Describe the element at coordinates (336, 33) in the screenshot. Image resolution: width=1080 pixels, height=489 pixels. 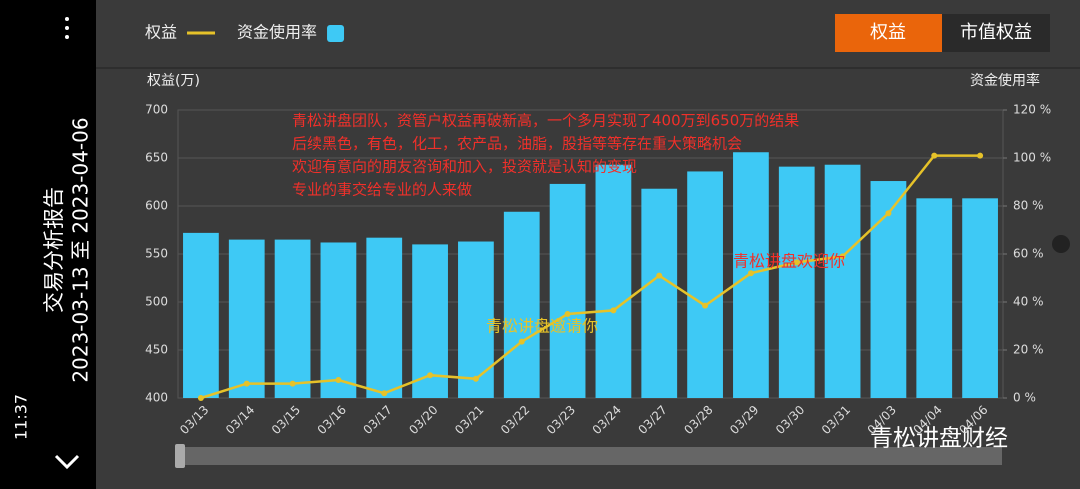
I see `legend-swatch` at that location.